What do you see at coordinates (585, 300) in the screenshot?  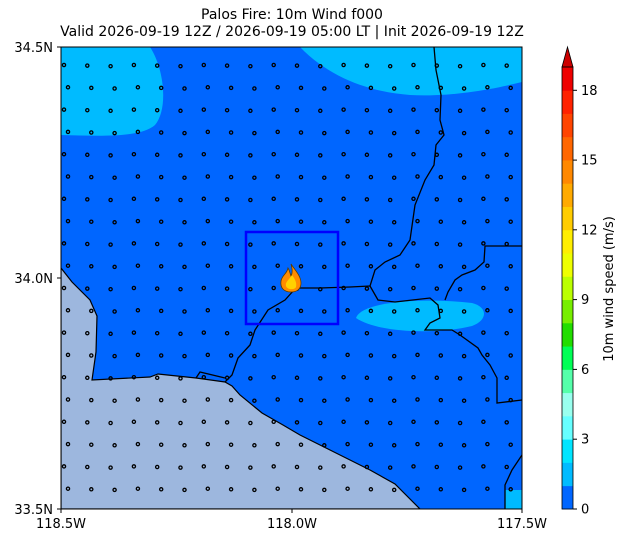 I see `colorbar-tick-label: 9` at bounding box center [585, 300].